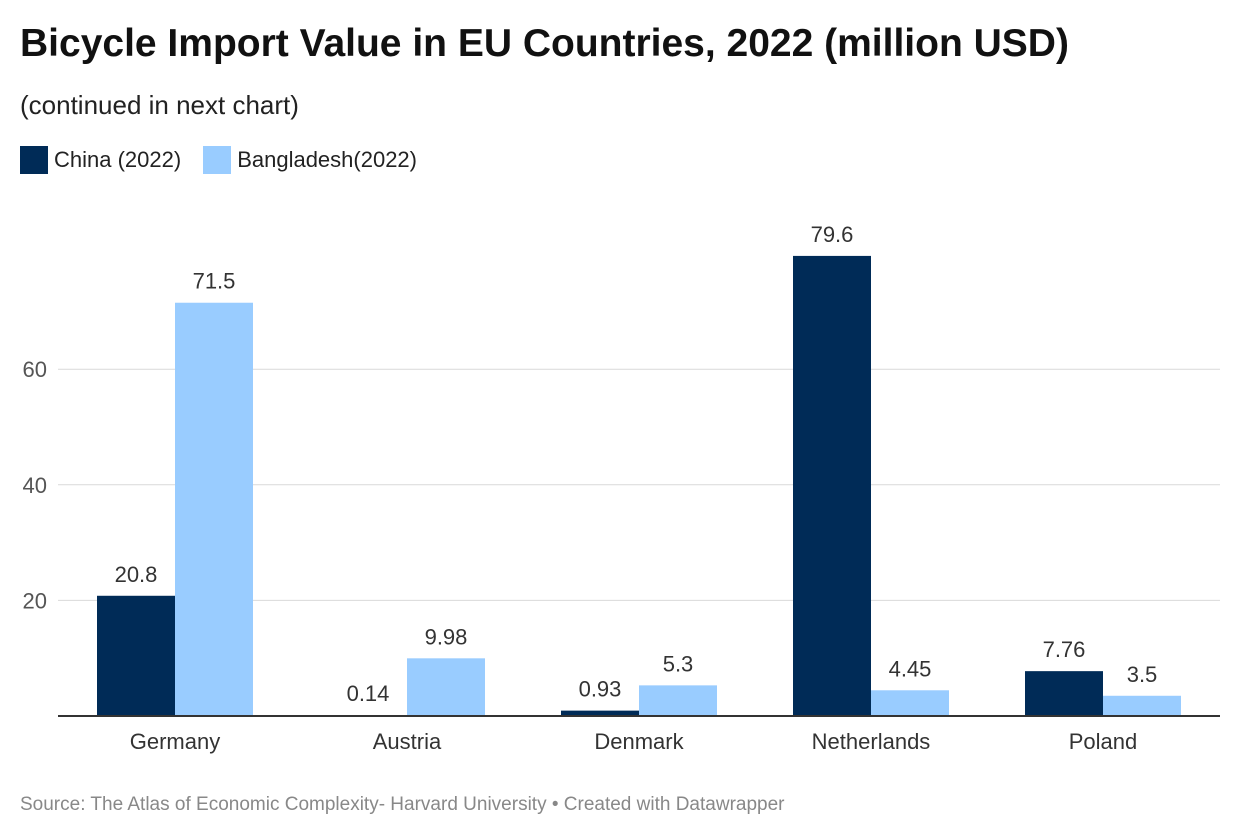 This screenshot has height=840, width=1240. What do you see at coordinates (407, 741) in the screenshot?
I see `x-tick-label-austria: Austria` at bounding box center [407, 741].